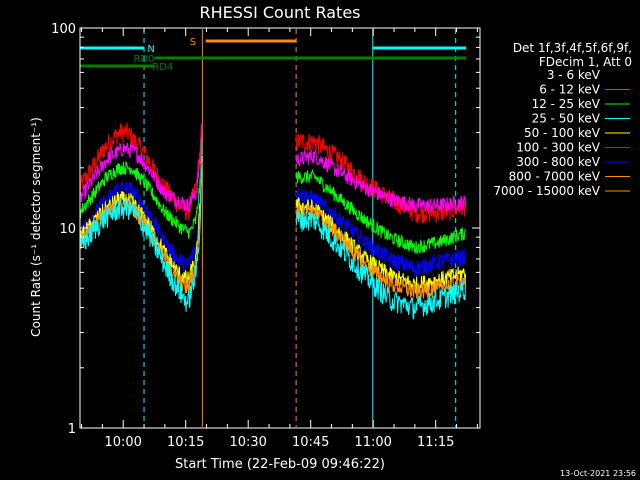 This screenshot has width=640, height=480. Describe the element at coordinates (585, 62) in the screenshot. I see `legend-header-line: FDecim 1, Att 0` at that location.